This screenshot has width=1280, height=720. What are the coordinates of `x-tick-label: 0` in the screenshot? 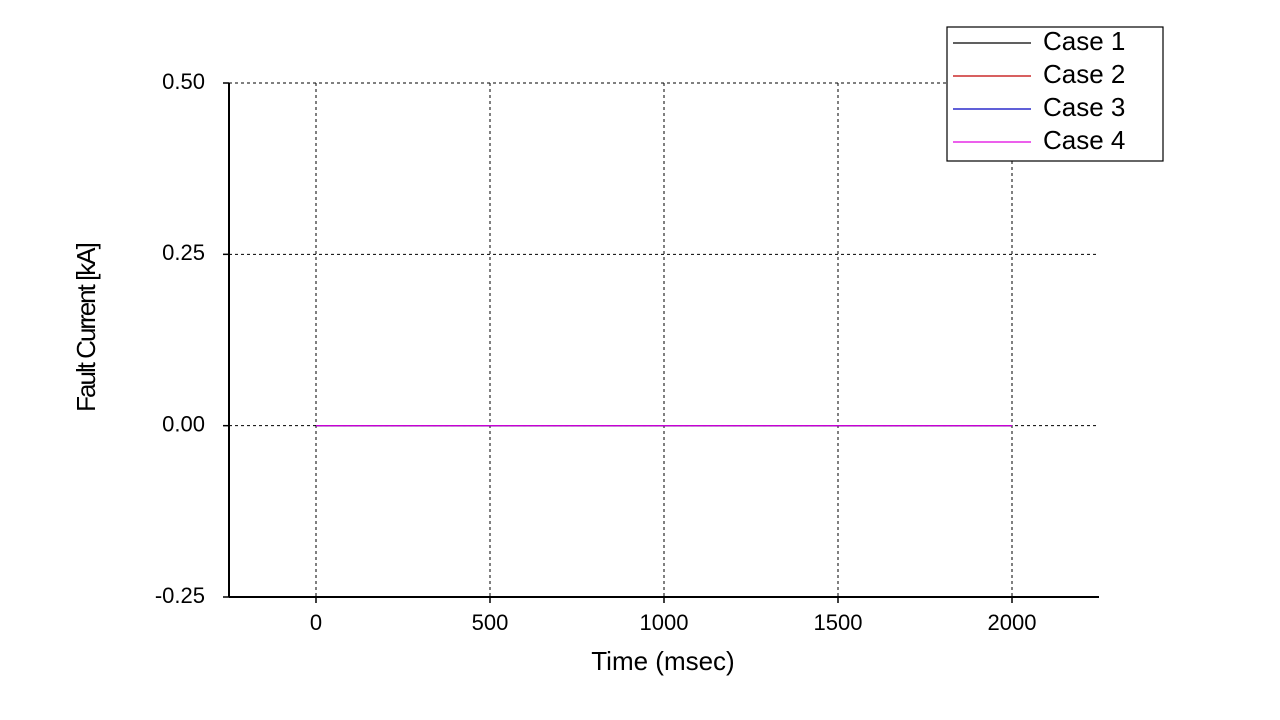 It's located at (316, 622).